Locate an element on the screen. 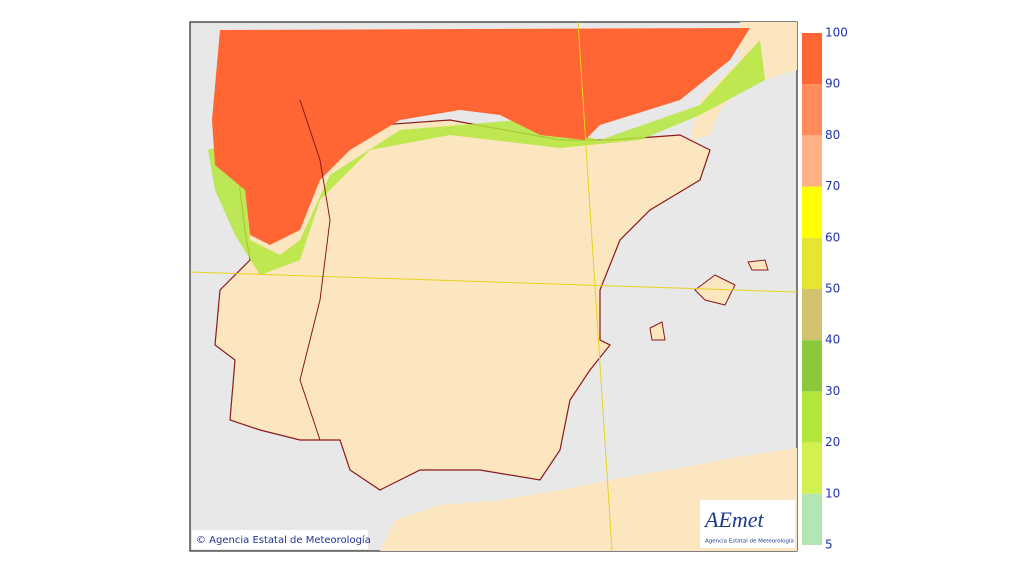  balearic-menorca is located at coordinates (758, 265).